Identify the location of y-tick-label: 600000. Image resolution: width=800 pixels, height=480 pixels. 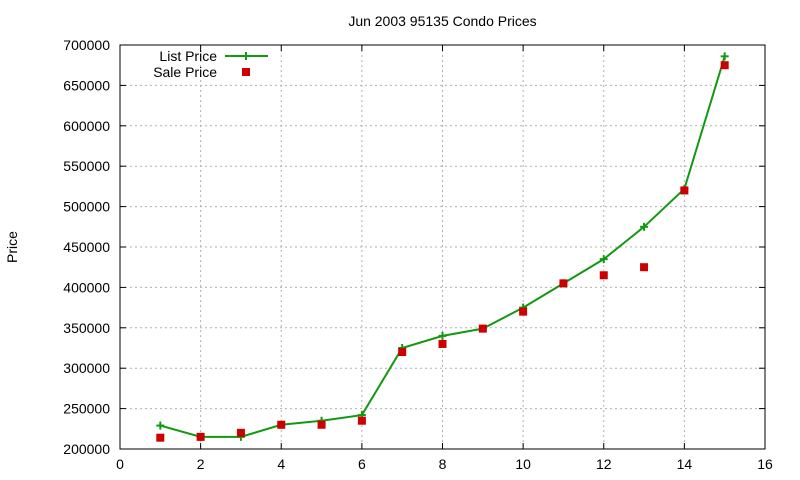
(86, 126).